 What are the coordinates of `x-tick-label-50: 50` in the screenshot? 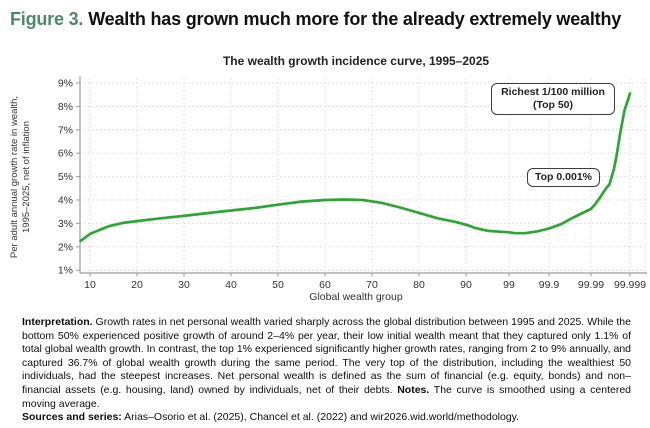 It's located at (278, 285).